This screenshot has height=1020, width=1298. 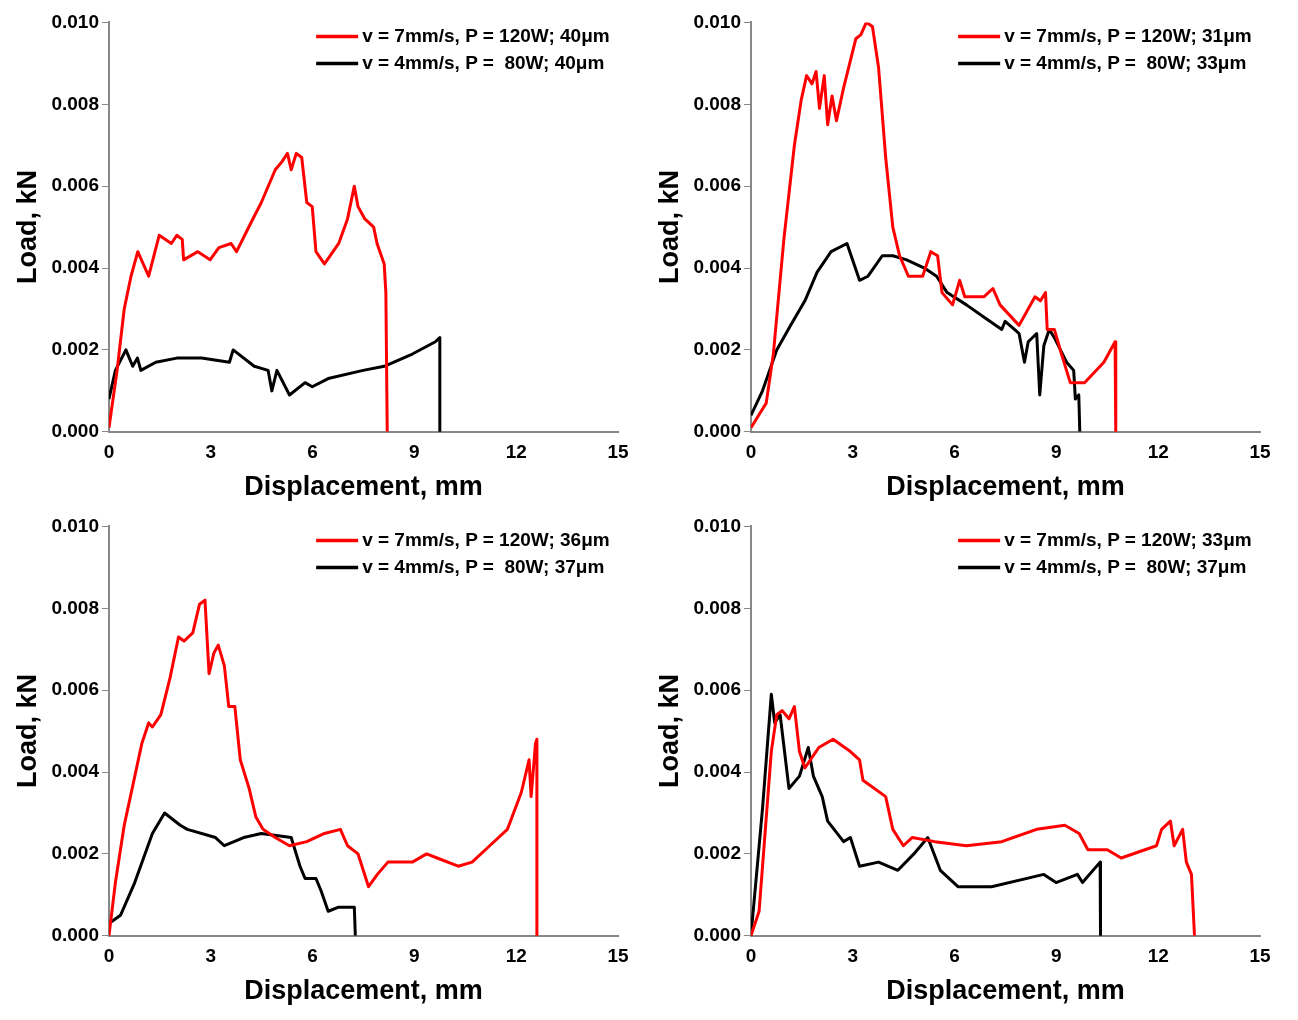 What do you see at coordinates (1128, 35) in the screenshot?
I see `legend-label: v = 7mm/s, P = 120W; 31μm` at bounding box center [1128, 35].